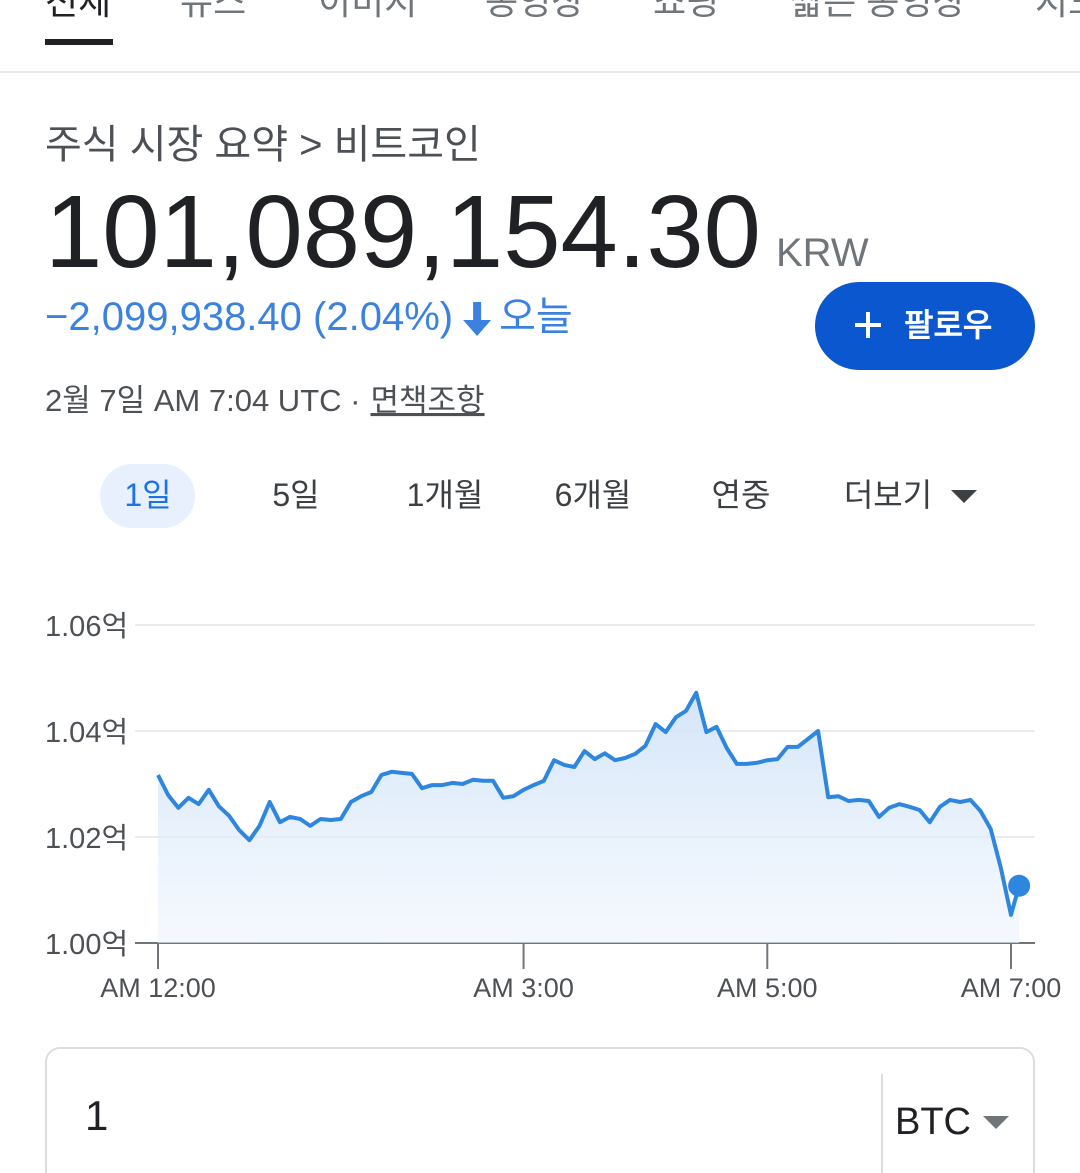  Describe the element at coordinates (86, 627) in the screenshot. I see `y-tick-label: 1.06억` at that location.